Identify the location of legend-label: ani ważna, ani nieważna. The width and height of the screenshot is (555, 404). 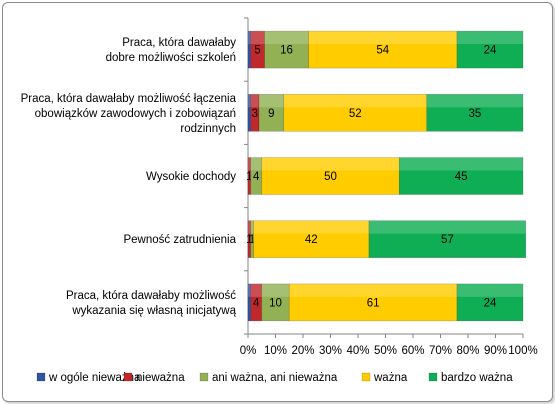
(275, 378).